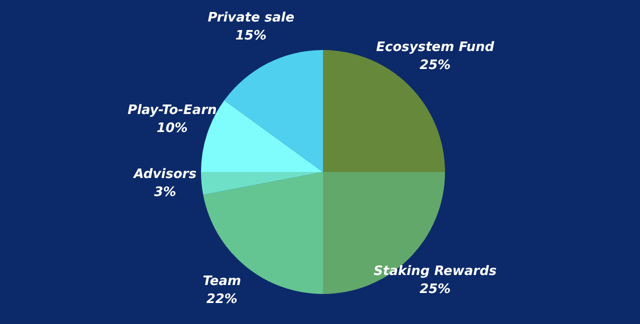 This screenshot has width=640, height=324. What do you see at coordinates (251, 36) in the screenshot?
I see `data-label: 15%` at bounding box center [251, 36].